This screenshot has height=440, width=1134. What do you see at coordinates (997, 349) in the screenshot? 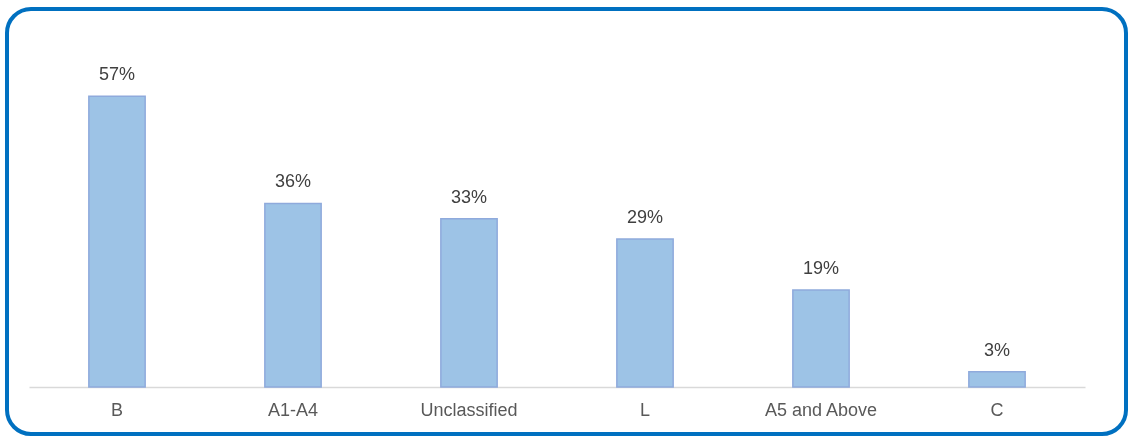
I see `data-label: 3%` at bounding box center [997, 349].